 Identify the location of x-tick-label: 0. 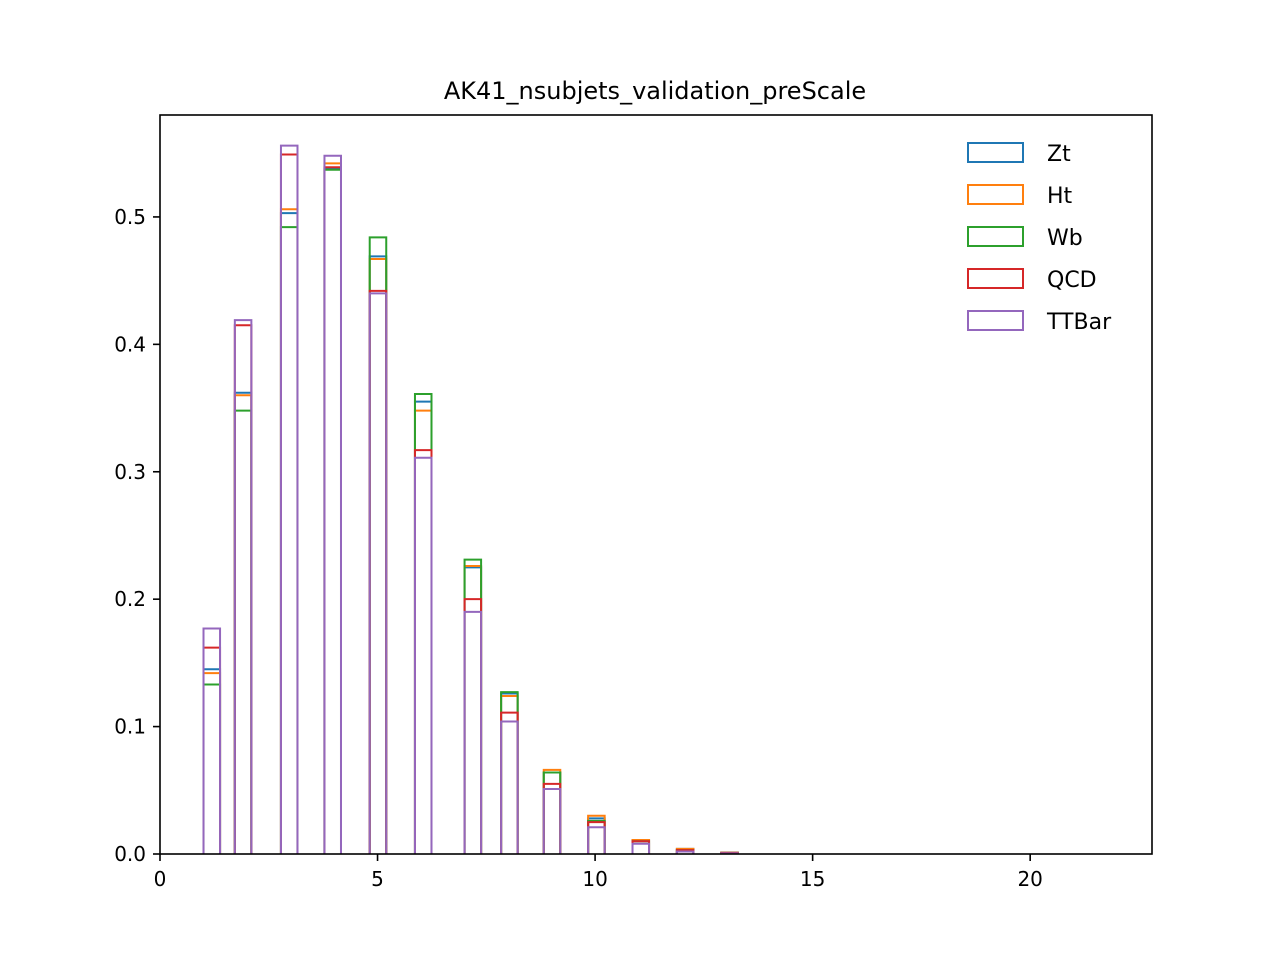
(160, 879).